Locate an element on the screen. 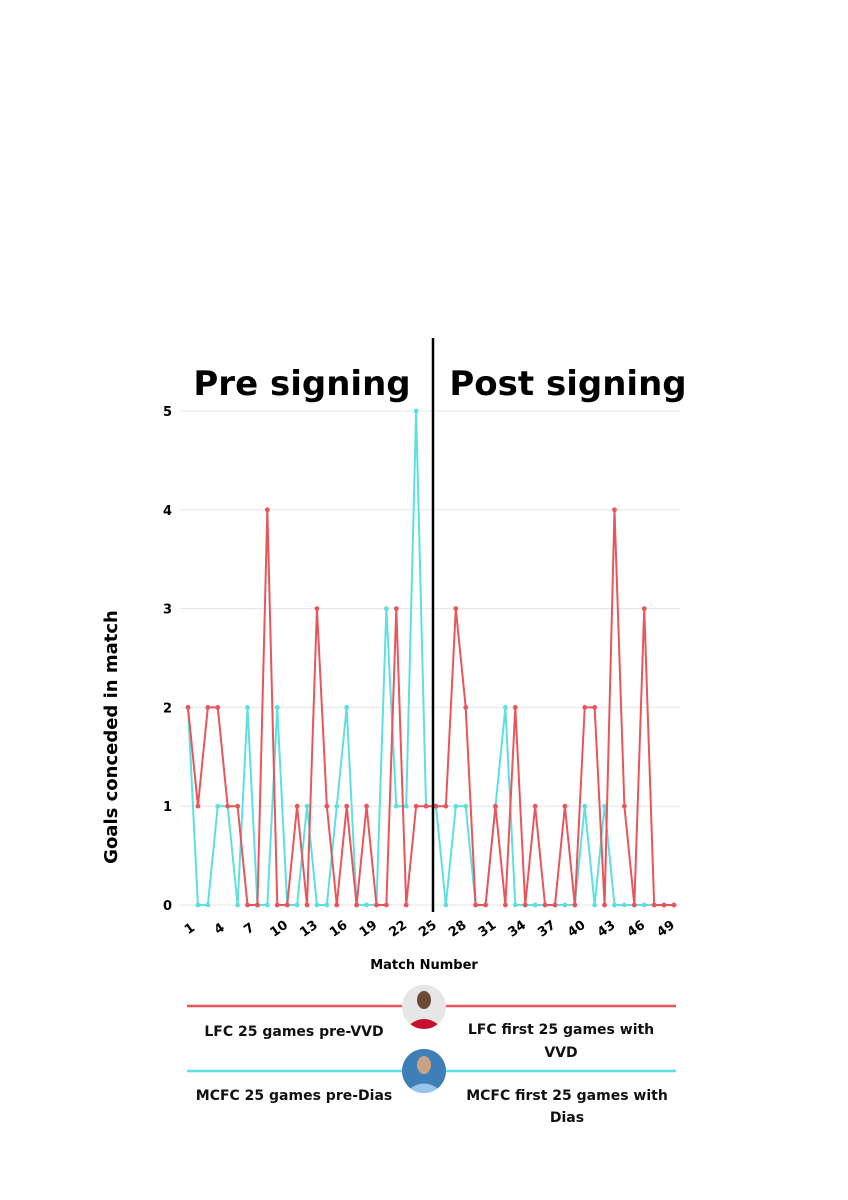  legend-lfc-pre-label: LFC 25 games pre-VVD is located at coordinates (293, 1032).